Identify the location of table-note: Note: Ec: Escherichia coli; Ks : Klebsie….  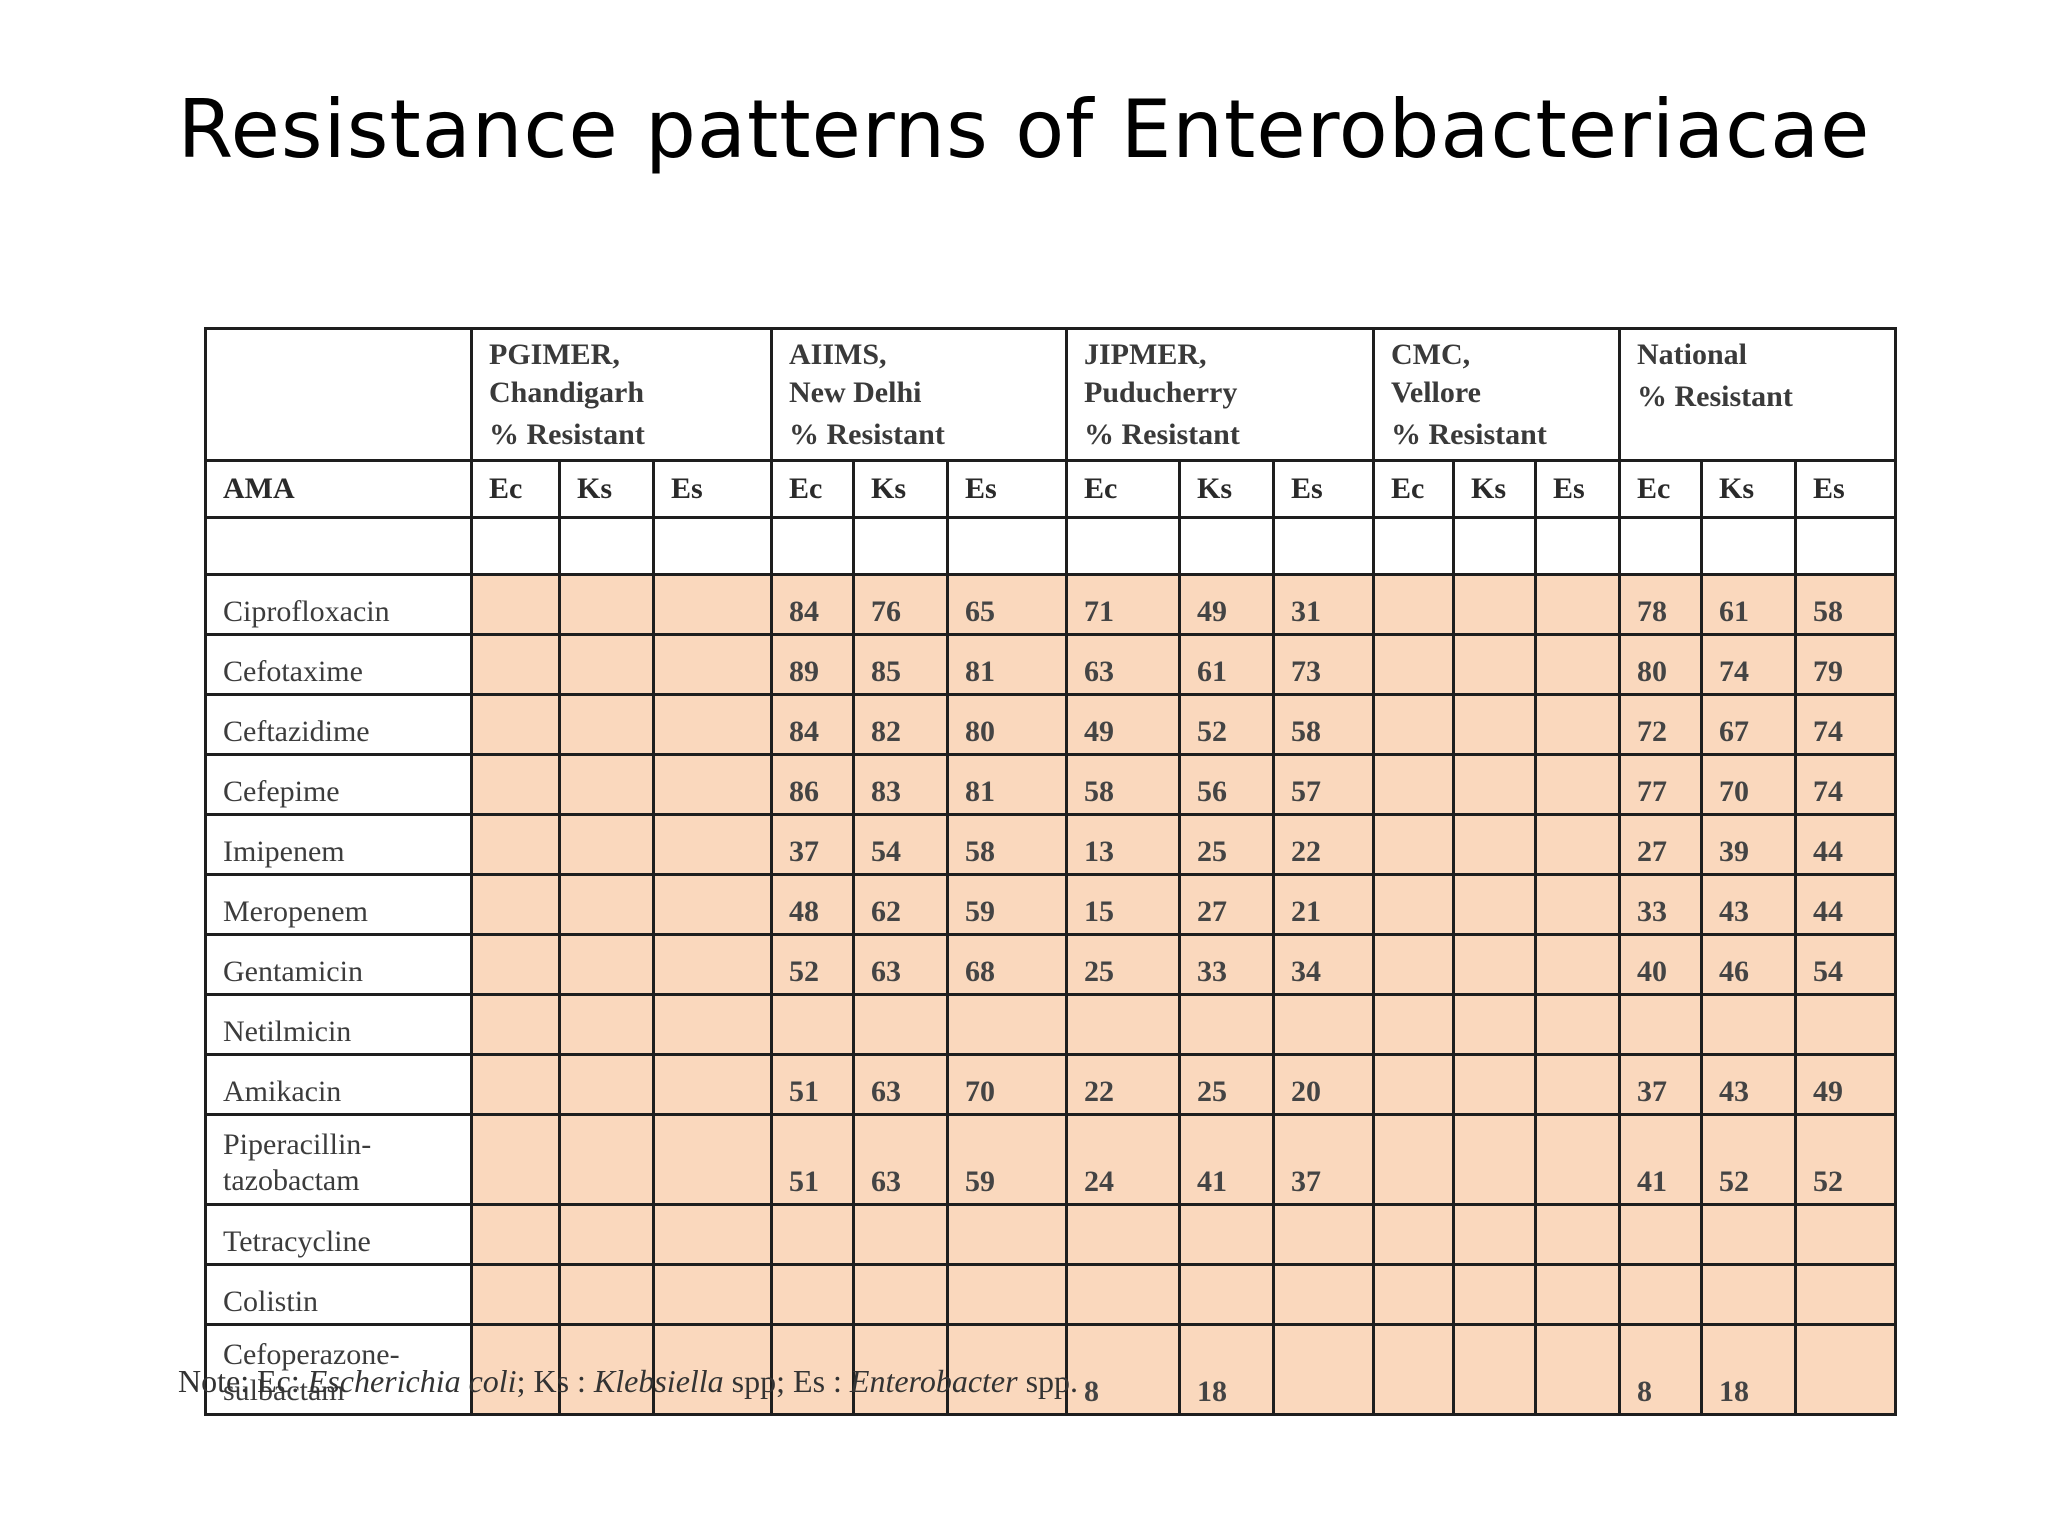
(628, 1381).